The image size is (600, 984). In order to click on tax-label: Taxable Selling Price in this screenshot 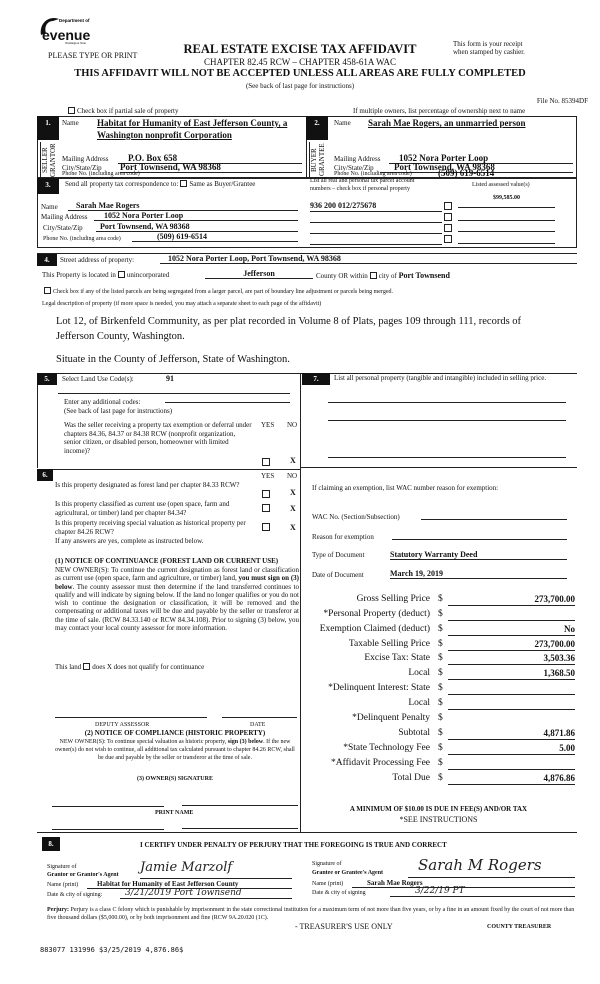, I will do `click(389, 644)`.